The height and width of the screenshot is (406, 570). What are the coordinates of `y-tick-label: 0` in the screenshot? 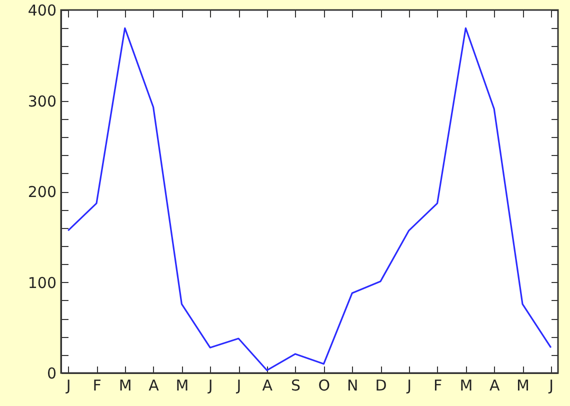 It's located at (51, 373).